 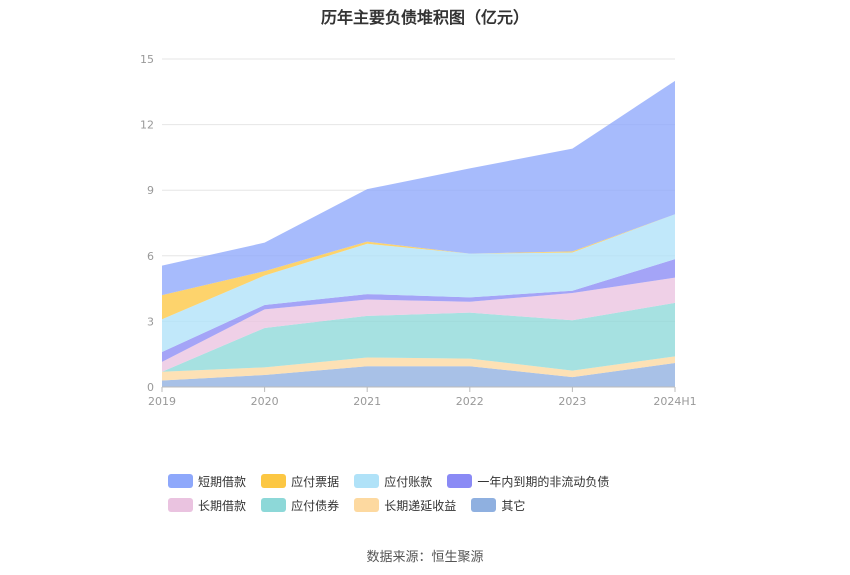 What do you see at coordinates (222, 481) in the screenshot?
I see `legend-label: 短期借款` at bounding box center [222, 481].